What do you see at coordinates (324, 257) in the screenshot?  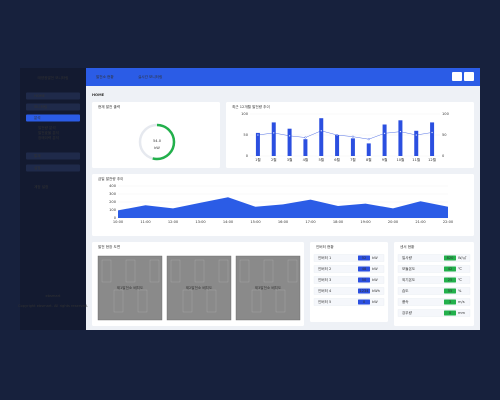 I see `row-label: 인버터 1` at bounding box center [324, 257].